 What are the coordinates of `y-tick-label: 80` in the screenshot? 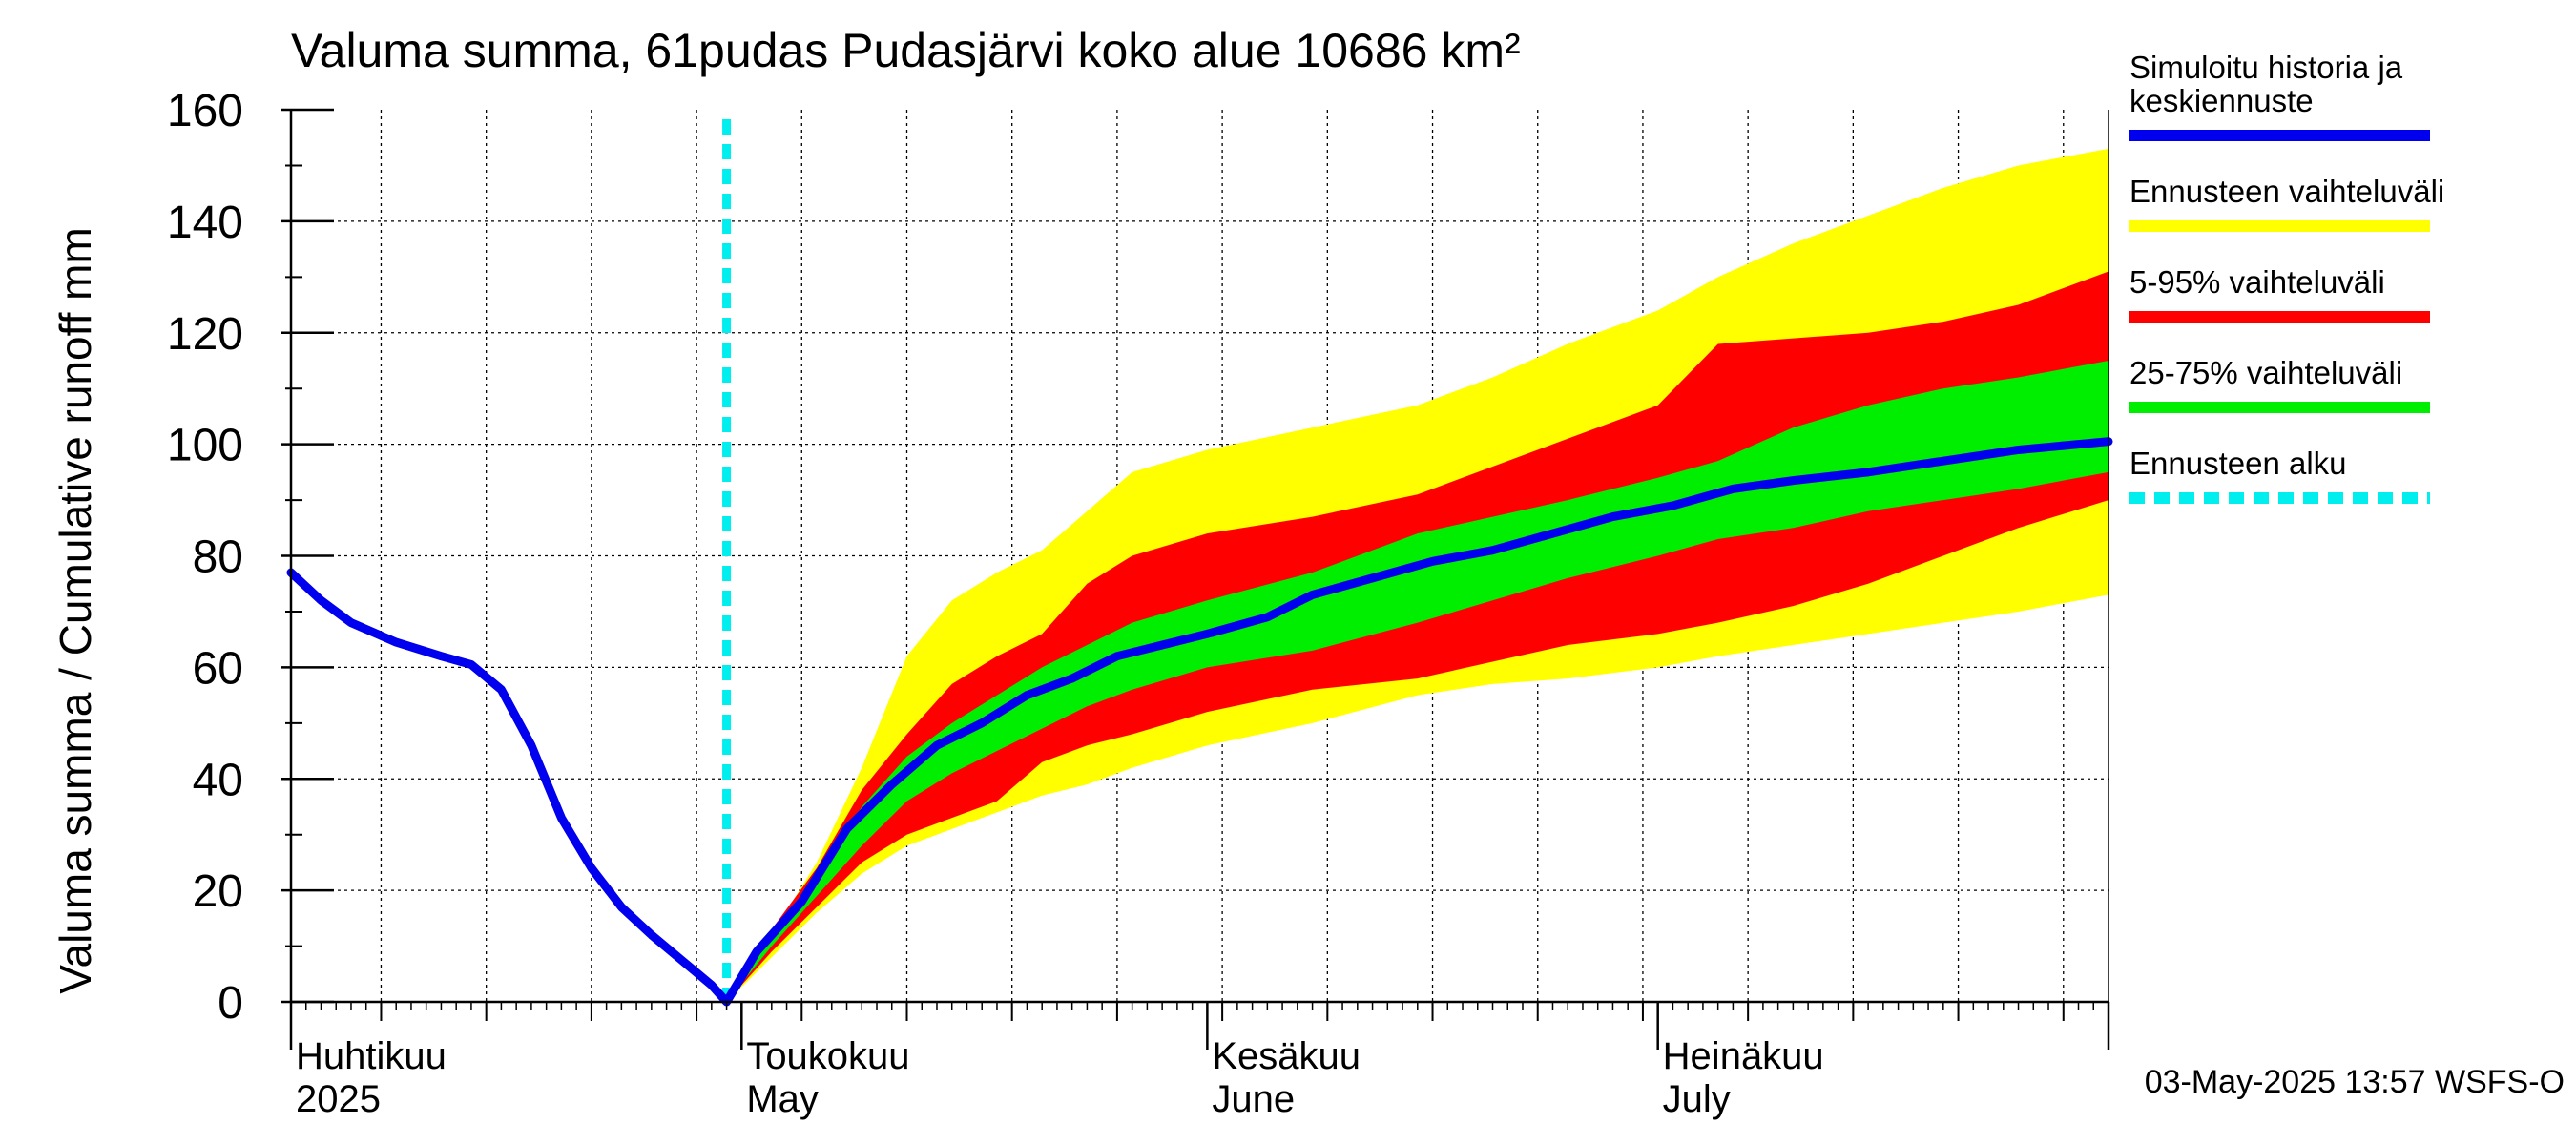 It's located at (218, 557).